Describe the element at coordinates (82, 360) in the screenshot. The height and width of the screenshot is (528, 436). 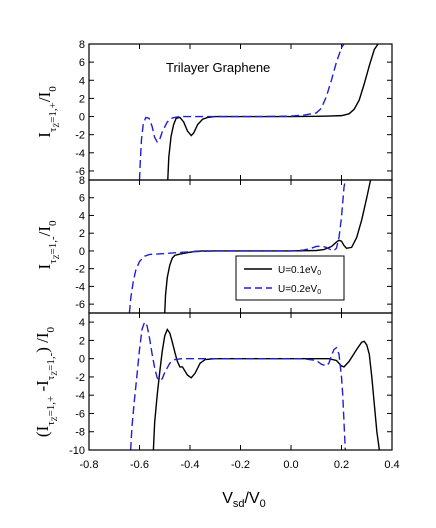
I see `y-tick-label-bottom: 0` at that location.